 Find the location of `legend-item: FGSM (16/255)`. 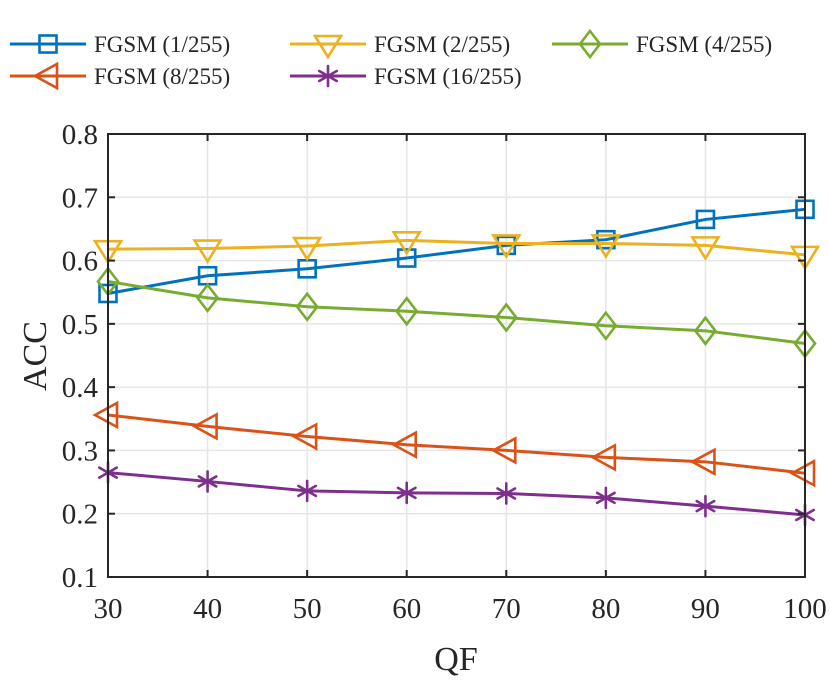

legend-item: FGSM (16/255) is located at coordinates (406, 76).